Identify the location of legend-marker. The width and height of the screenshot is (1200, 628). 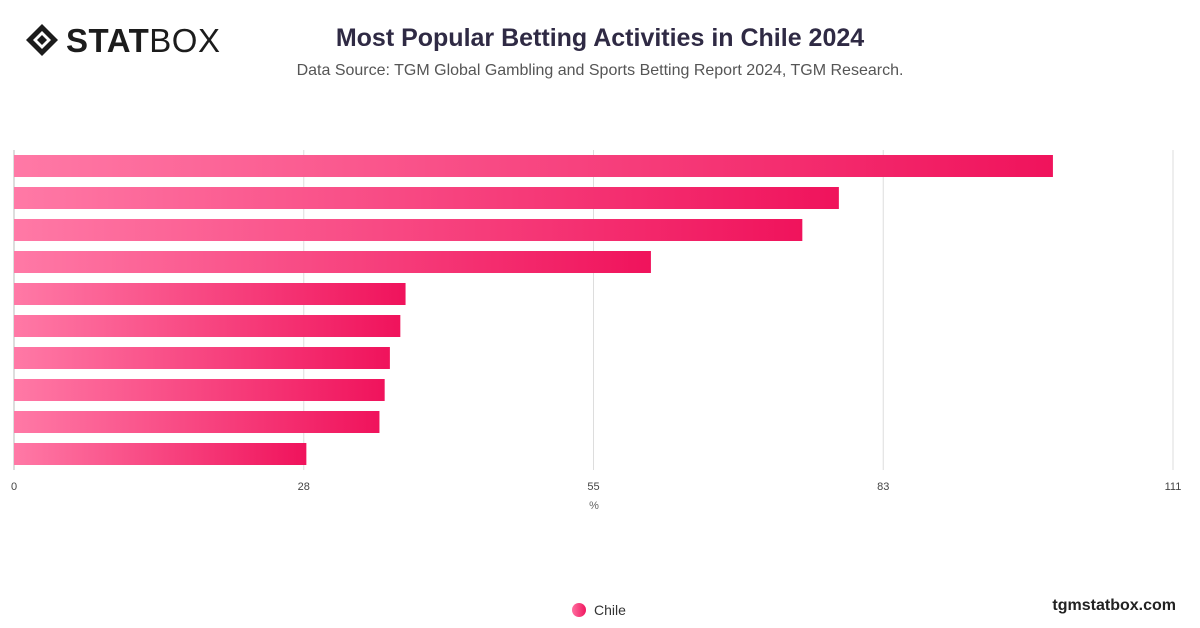
(579, 610).